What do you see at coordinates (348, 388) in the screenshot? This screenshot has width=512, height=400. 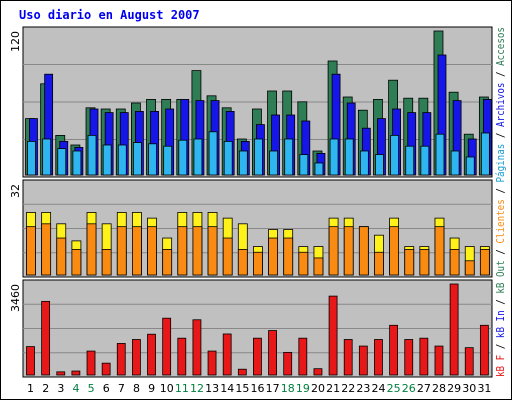 I see `x-label-day-22: 22` at bounding box center [348, 388].